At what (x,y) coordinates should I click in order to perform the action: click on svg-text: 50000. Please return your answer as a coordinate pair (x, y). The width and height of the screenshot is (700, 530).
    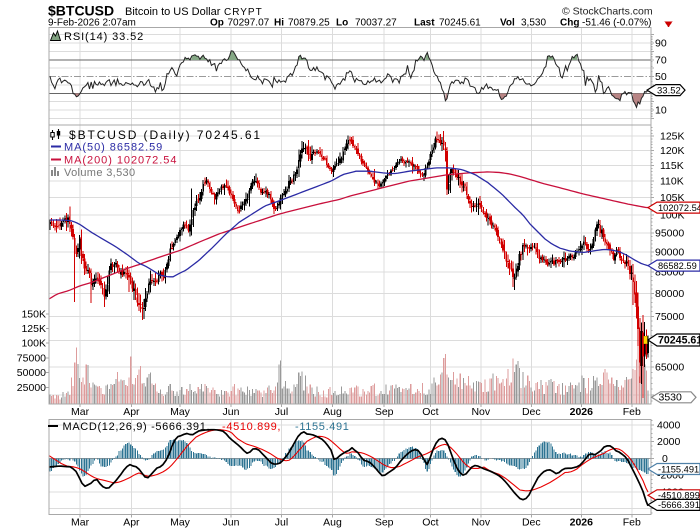
    Looking at the image, I should click on (31, 373).